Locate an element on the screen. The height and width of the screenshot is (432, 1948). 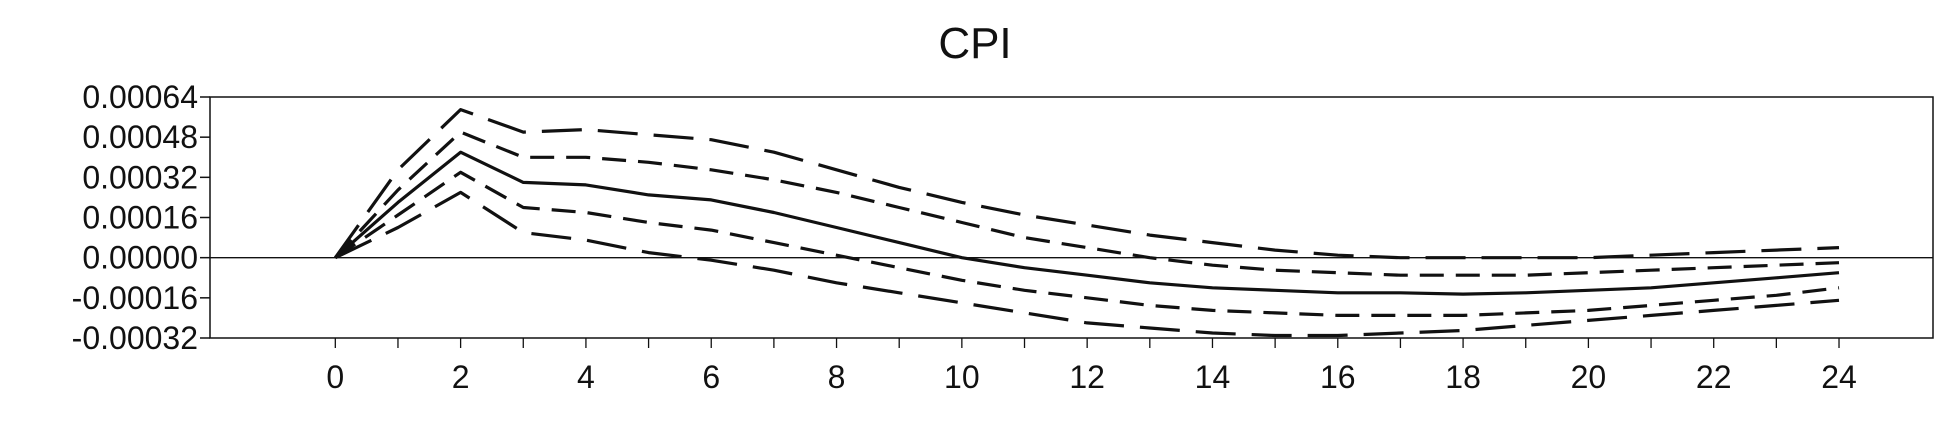
x-tick-label: 24 is located at coordinates (1839, 377).